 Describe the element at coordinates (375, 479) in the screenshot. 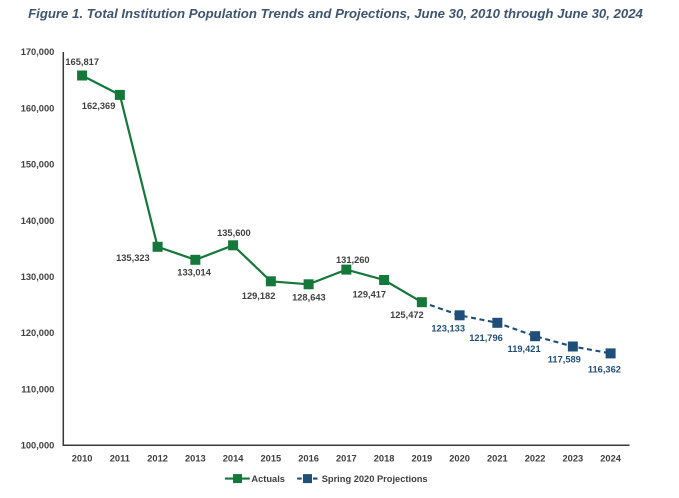

I see `svg-text: Spring 2020 Projections` at that location.